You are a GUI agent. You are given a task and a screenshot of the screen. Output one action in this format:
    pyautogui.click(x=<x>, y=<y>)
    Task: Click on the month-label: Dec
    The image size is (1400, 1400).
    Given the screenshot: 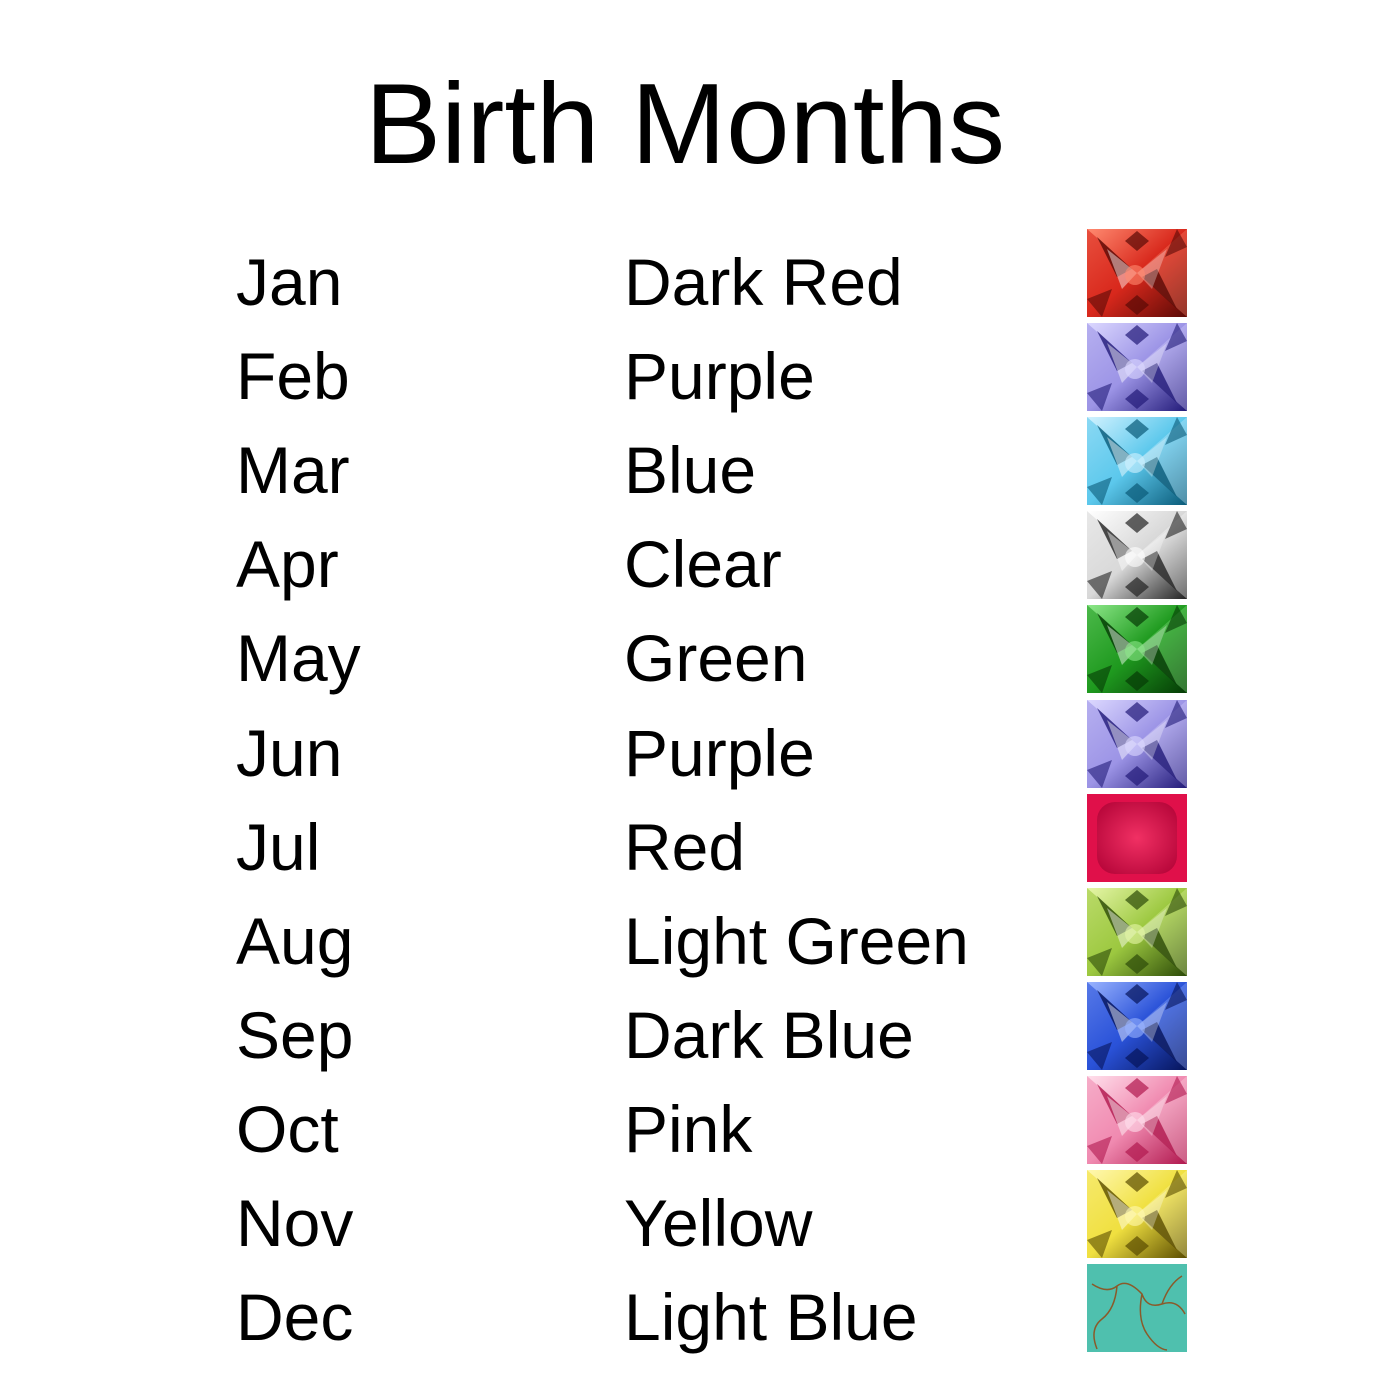 What is the action you would take?
    pyautogui.click(x=295, y=1317)
    